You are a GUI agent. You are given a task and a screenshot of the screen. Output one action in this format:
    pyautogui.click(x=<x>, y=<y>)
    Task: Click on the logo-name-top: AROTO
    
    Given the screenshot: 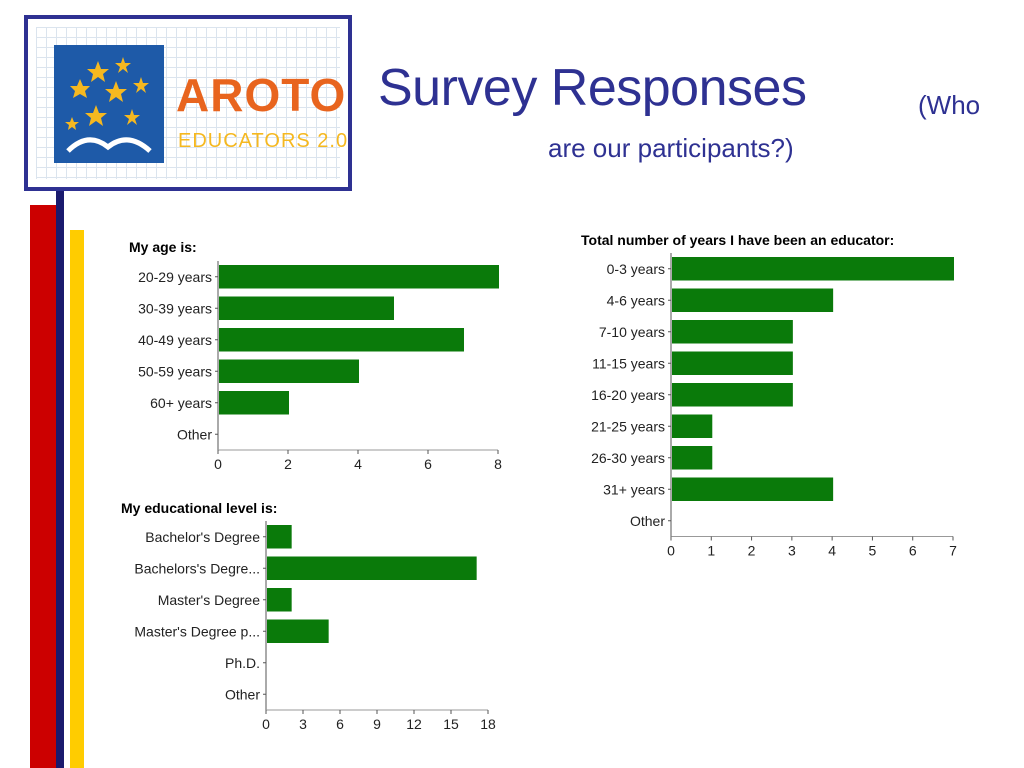 What is the action you would take?
    pyautogui.click(x=261, y=95)
    